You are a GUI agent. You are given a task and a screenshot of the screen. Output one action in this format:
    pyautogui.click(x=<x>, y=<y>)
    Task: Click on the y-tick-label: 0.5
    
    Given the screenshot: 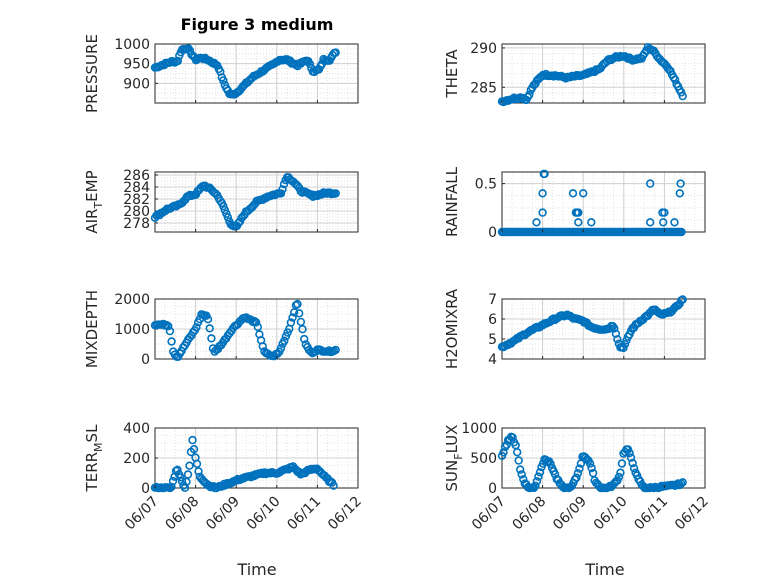 What is the action you would take?
    pyautogui.click(x=486, y=185)
    